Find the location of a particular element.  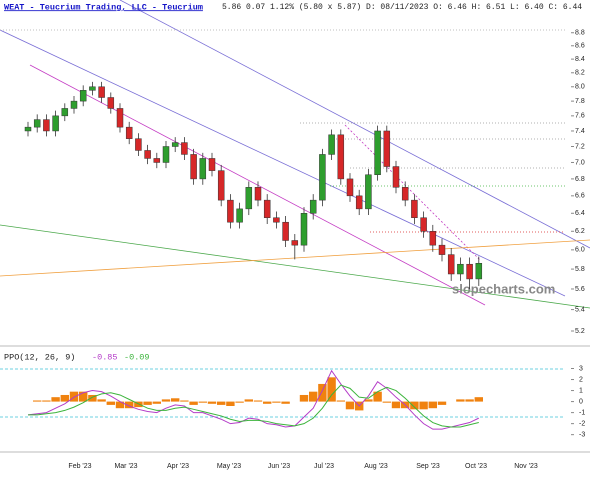

y-tick-label: 8.4 is located at coordinates (580, 59).